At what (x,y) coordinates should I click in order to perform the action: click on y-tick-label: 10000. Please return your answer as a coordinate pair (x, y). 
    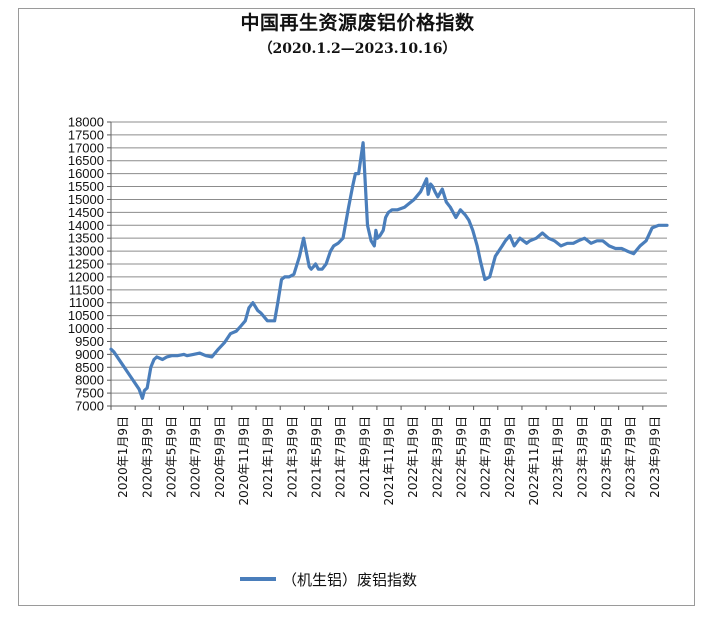
    Looking at the image, I should click on (86, 328).